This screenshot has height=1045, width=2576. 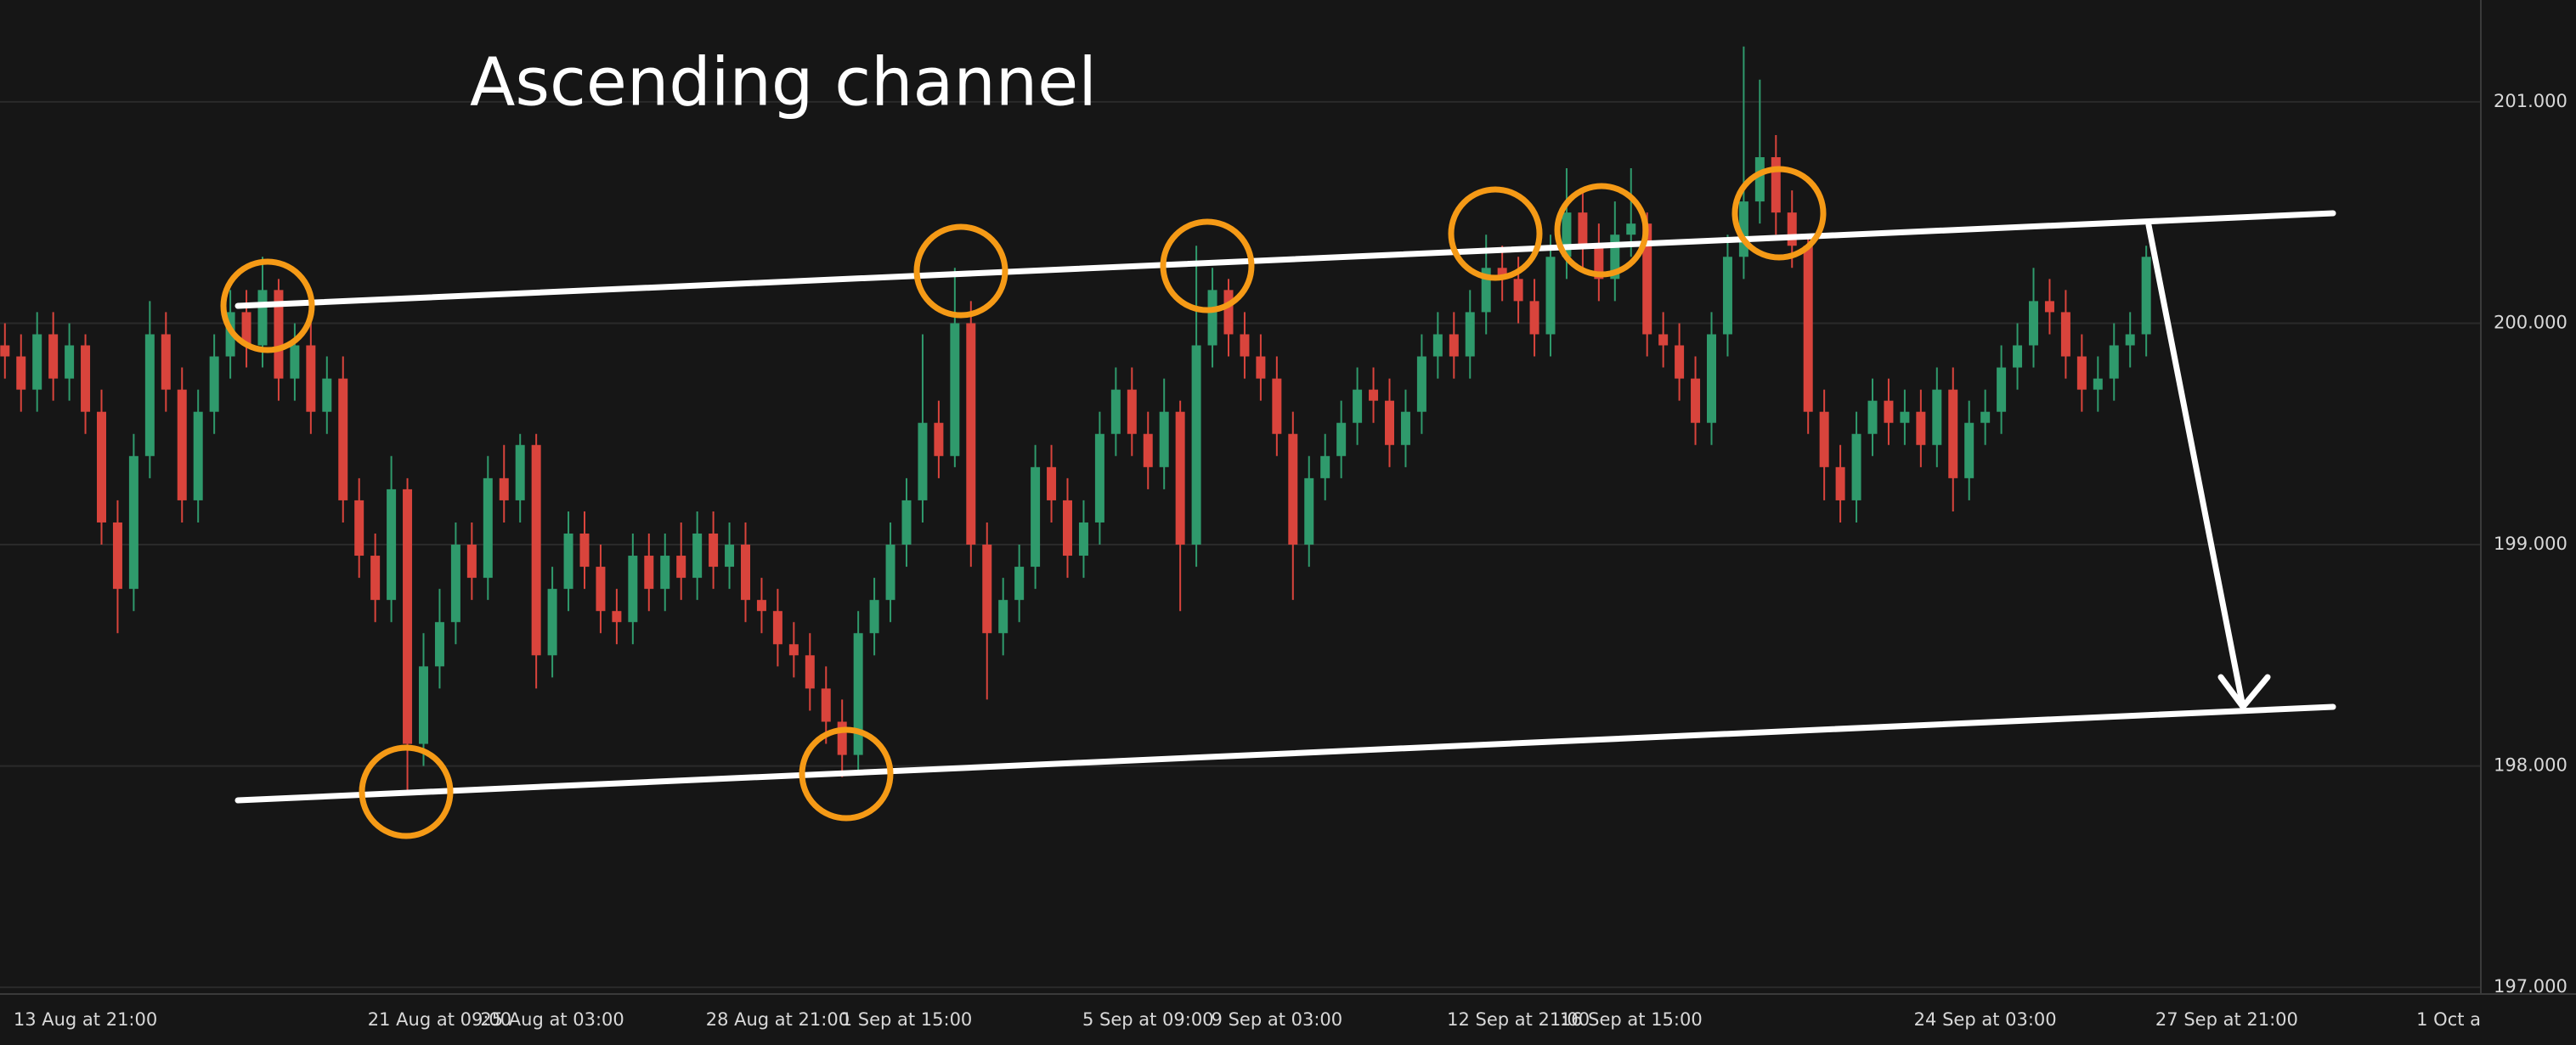 I want to click on x-tick-label: 27 Sep at 21:00, so click(x=2226, y=1019).